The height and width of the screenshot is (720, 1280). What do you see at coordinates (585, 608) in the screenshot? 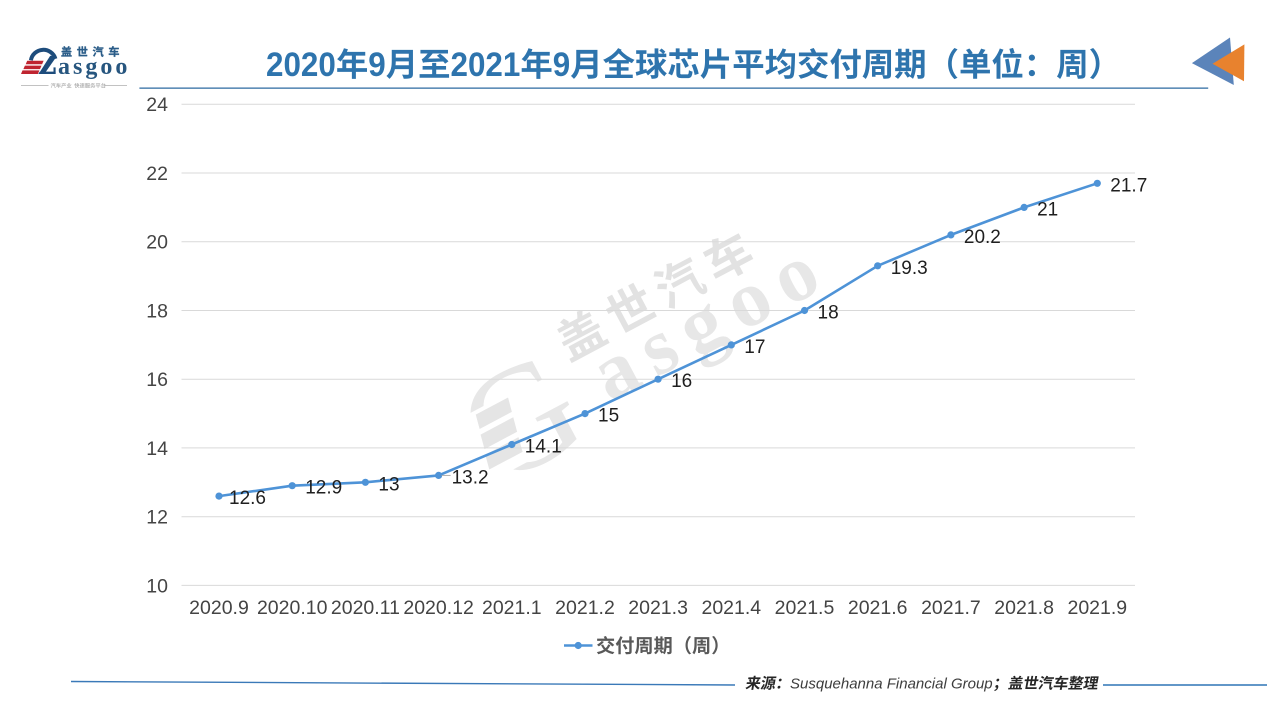
I see `svg-text: 2021.2` at bounding box center [585, 608].